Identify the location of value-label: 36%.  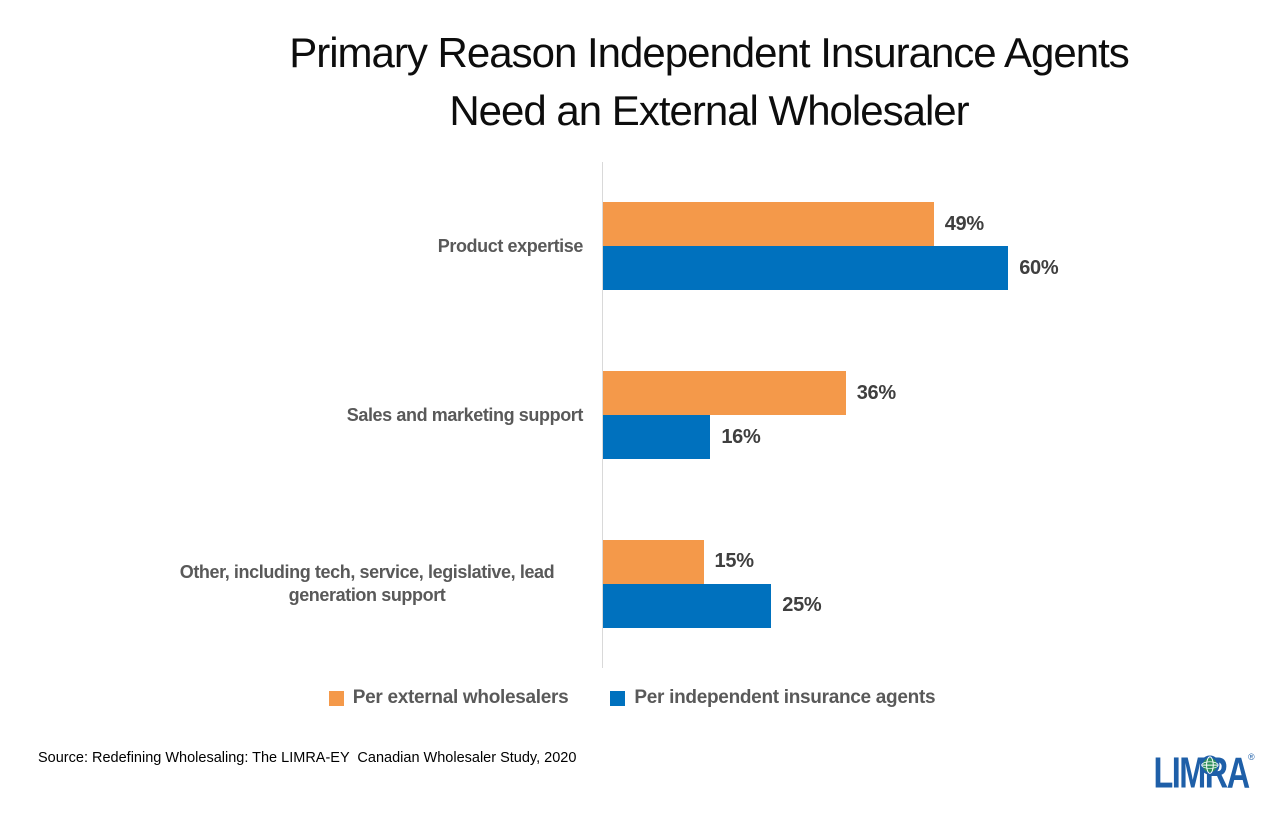
(876, 392).